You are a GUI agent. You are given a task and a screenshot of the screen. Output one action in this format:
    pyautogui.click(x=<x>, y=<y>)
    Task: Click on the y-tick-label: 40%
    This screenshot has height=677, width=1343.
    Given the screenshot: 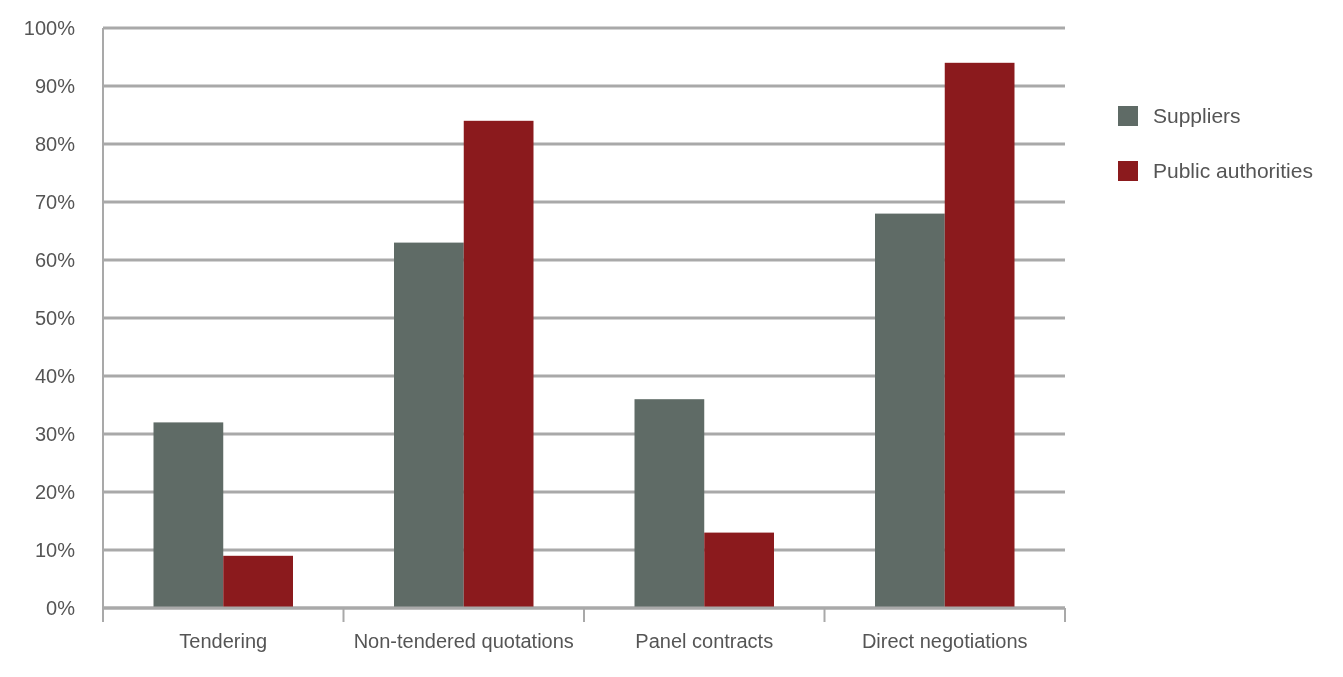 What is the action you would take?
    pyautogui.click(x=55, y=376)
    